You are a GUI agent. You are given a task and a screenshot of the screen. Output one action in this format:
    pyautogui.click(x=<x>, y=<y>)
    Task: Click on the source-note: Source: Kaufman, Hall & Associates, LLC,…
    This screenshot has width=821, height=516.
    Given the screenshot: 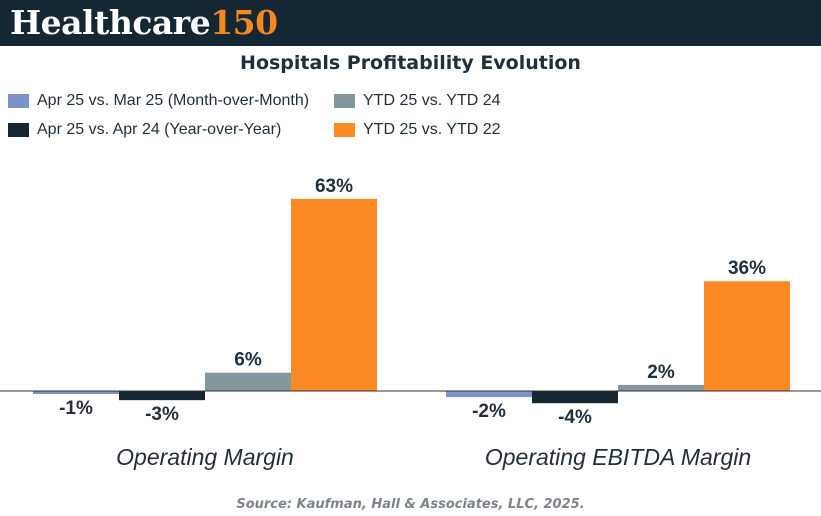 What is the action you would take?
    pyautogui.click(x=410, y=504)
    